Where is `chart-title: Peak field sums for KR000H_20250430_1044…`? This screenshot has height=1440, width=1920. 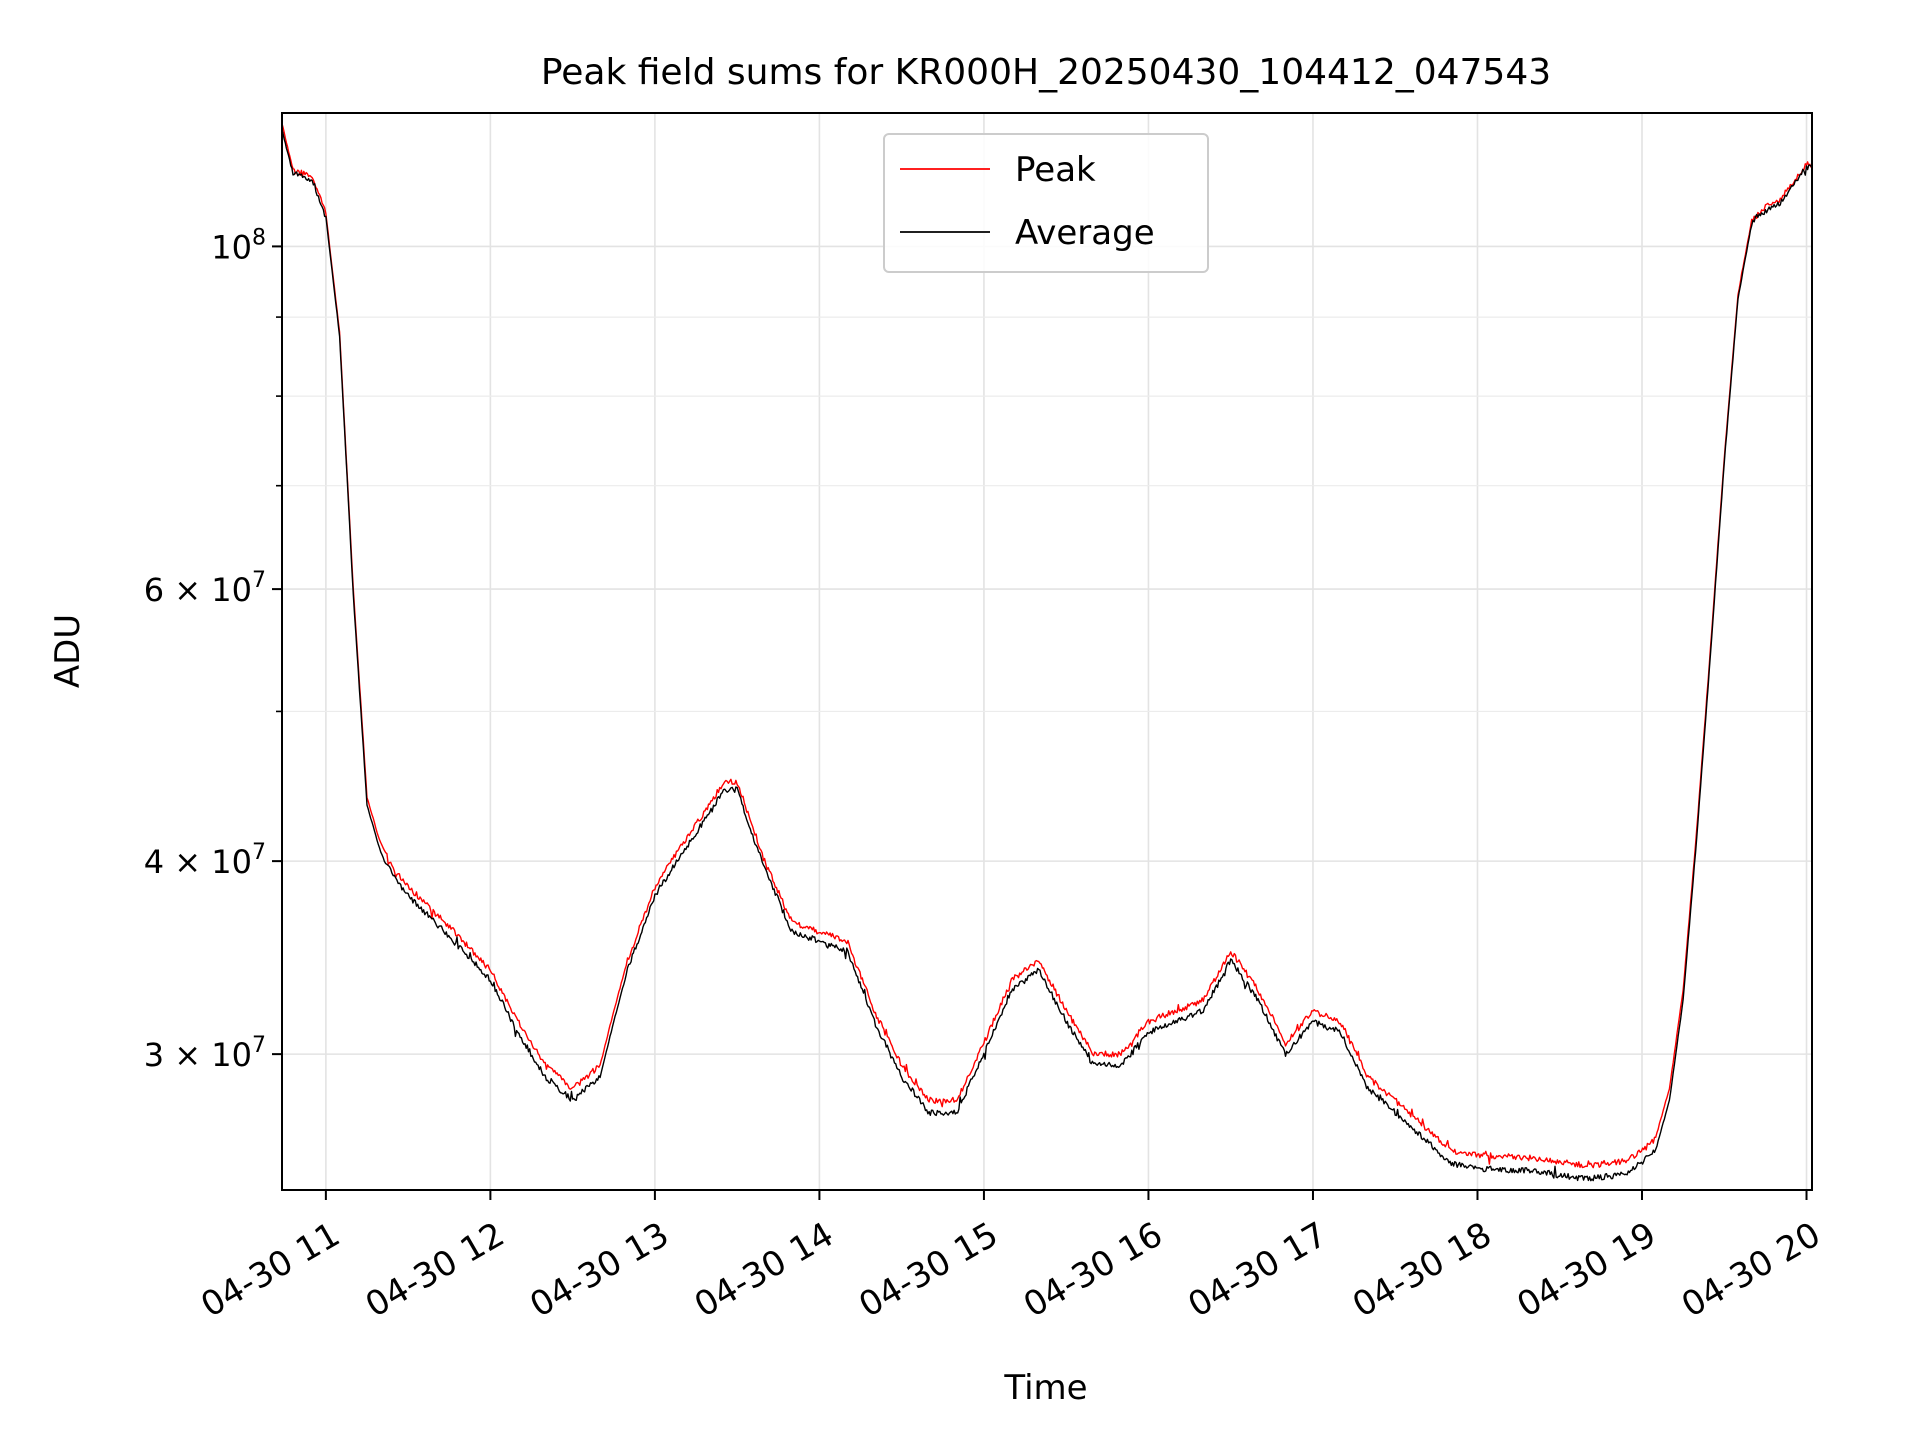 chart-title: Peak field sums for KR000H_20250430_1044… is located at coordinates (1046, 72).